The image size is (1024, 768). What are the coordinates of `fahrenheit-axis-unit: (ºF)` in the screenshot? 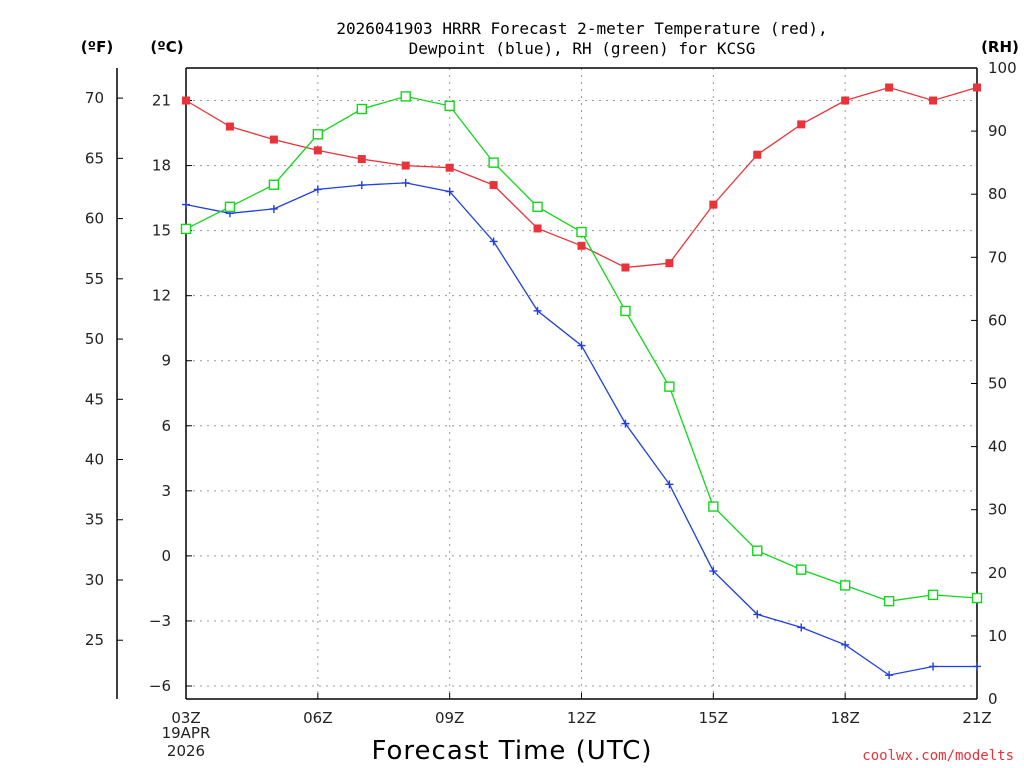 It's located at (97, 47).